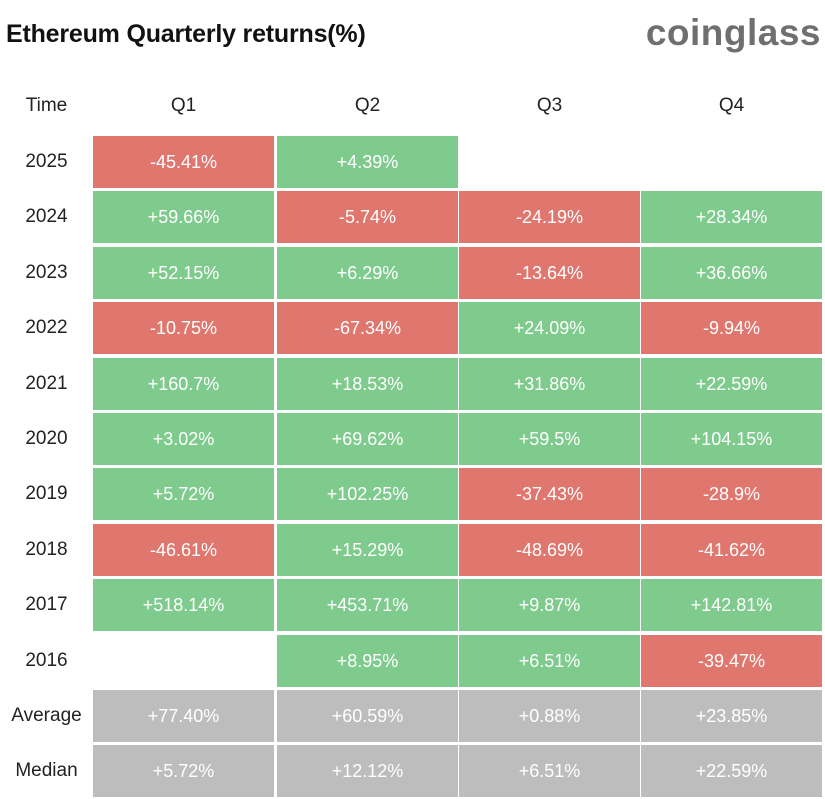 The image size is (825, 799). Describe the element at coordinates (183, 550) in the screenshot. I see `return-cell: -46.61%` at that location.